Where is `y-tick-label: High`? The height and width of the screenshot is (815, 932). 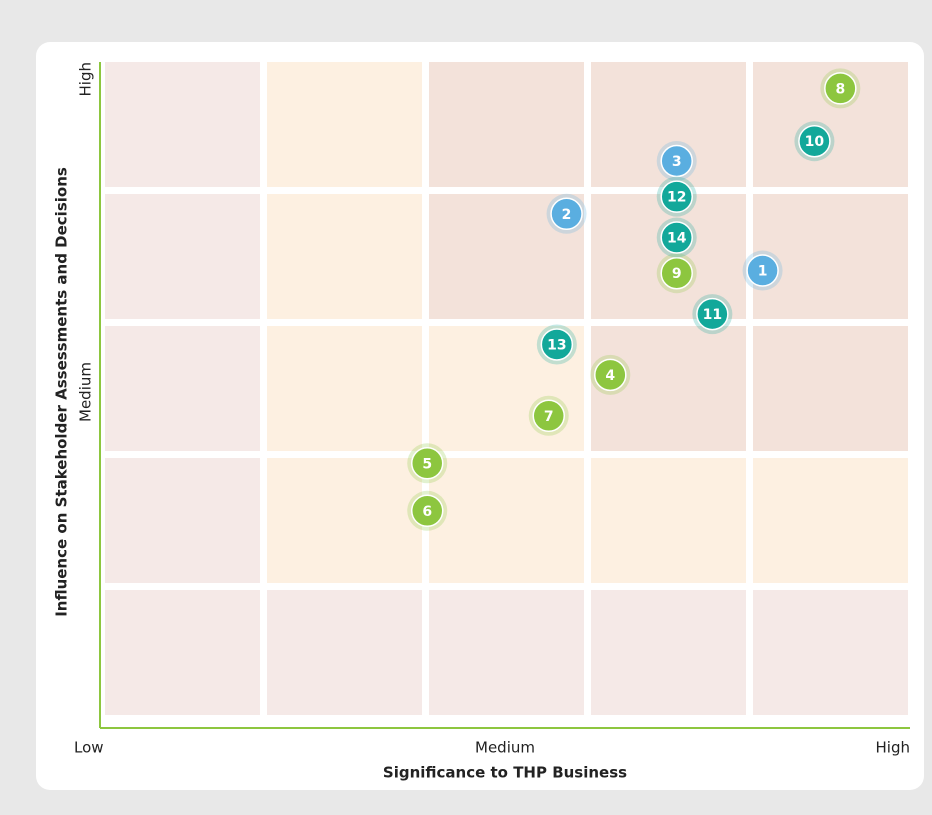
y-tick-label: High is located at coordinates (86, 79).